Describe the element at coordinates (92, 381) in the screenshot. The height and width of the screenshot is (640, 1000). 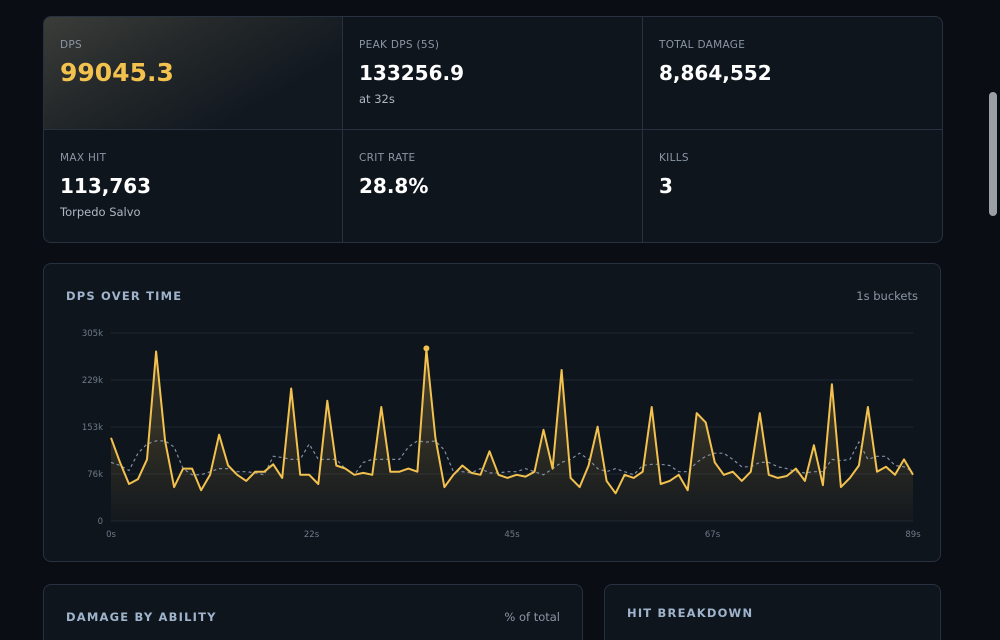
I see `y-tick-label: 229k` at that location.